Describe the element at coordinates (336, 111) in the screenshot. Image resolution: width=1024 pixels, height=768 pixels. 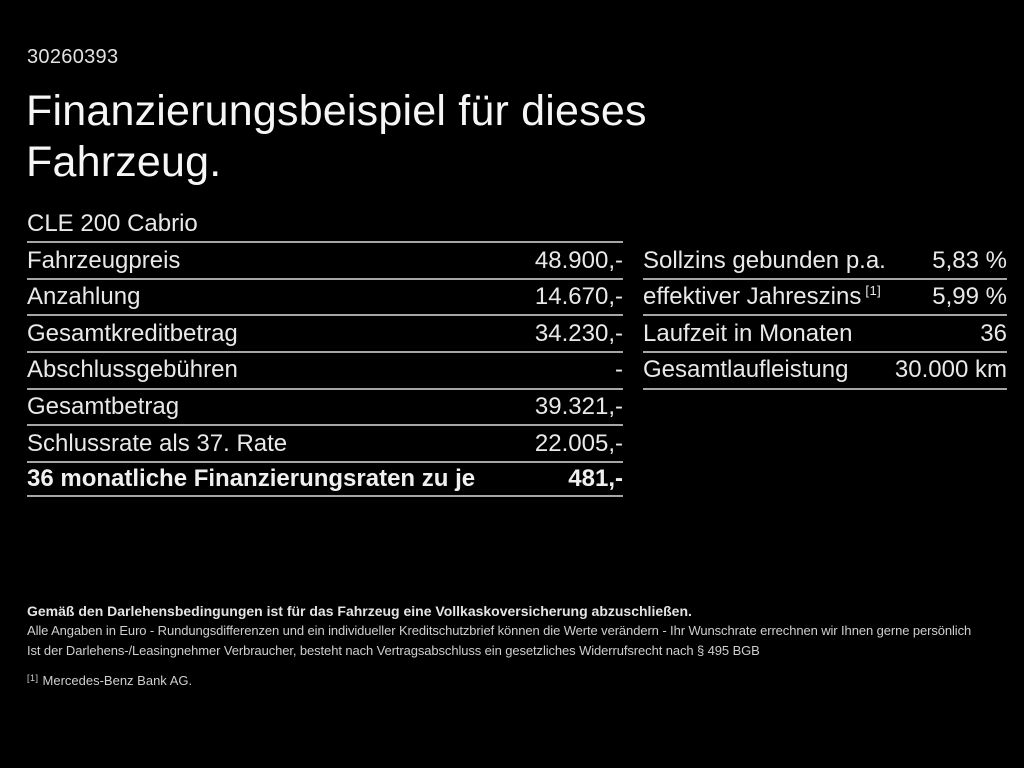
I see `page-title-line1: Finanzierungsbeispiel für dieses` at that location.